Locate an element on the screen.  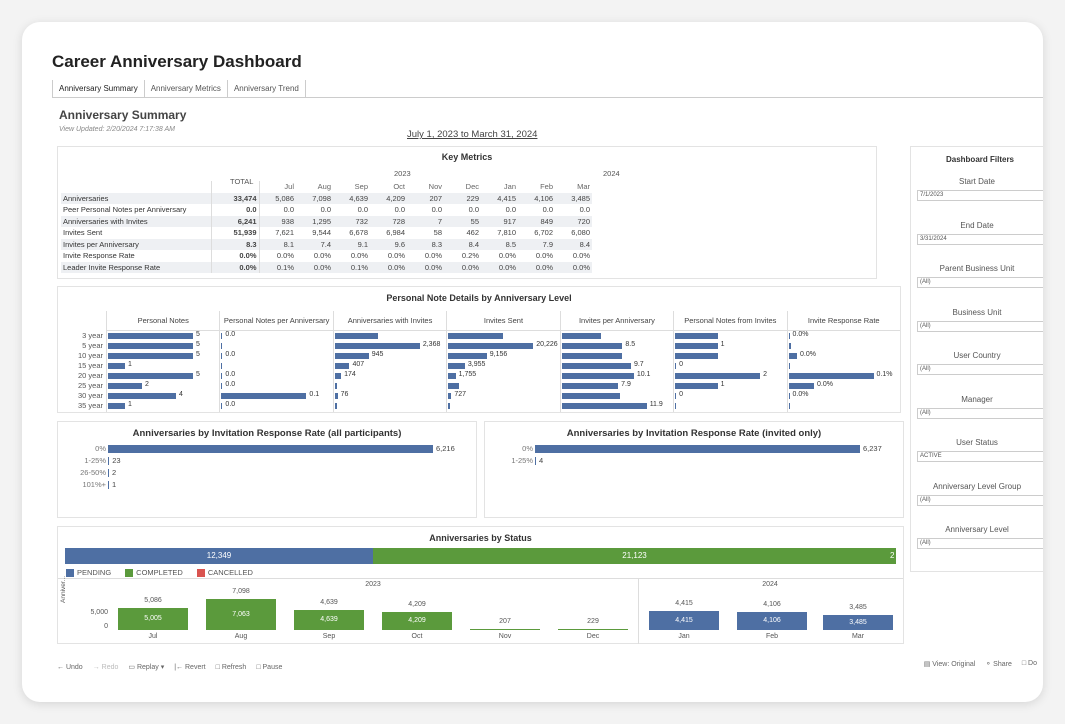
redo-button: → Redo is located at coordinates (105, 667).